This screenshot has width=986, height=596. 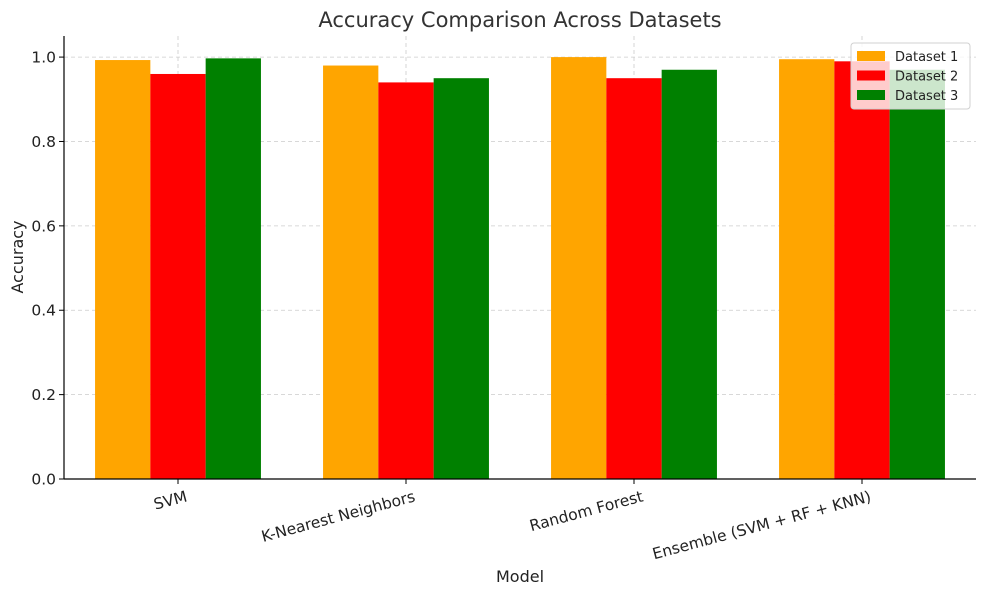 What do you see at coordinates (520, 576) in the screenshot?
I see `x-axis-label: Model` at bounding box center [520, 576].